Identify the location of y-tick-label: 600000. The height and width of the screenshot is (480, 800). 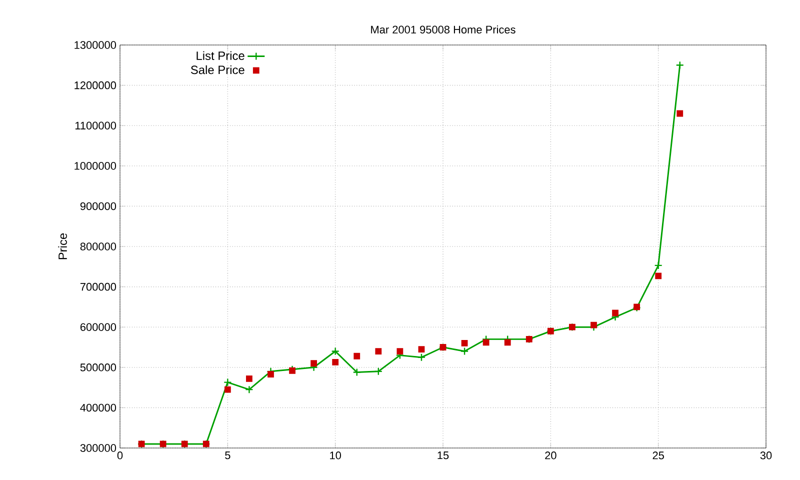
(98, 327).